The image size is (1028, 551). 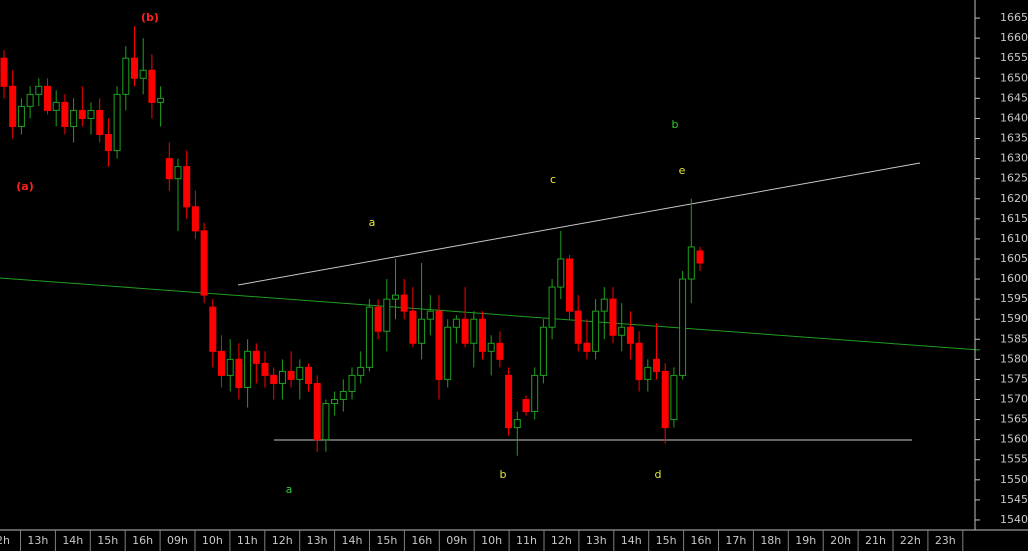 What do you see at coordinates (658, 474) in the screenshot?
I see `annotation: d` at bounding box center [658, 474].